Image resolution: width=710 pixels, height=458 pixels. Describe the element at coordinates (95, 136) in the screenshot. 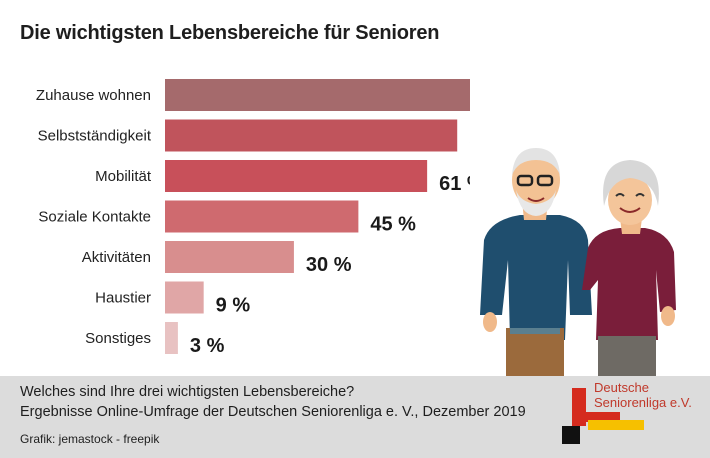

I see `category-label: Selbstständigkeit` at that location.